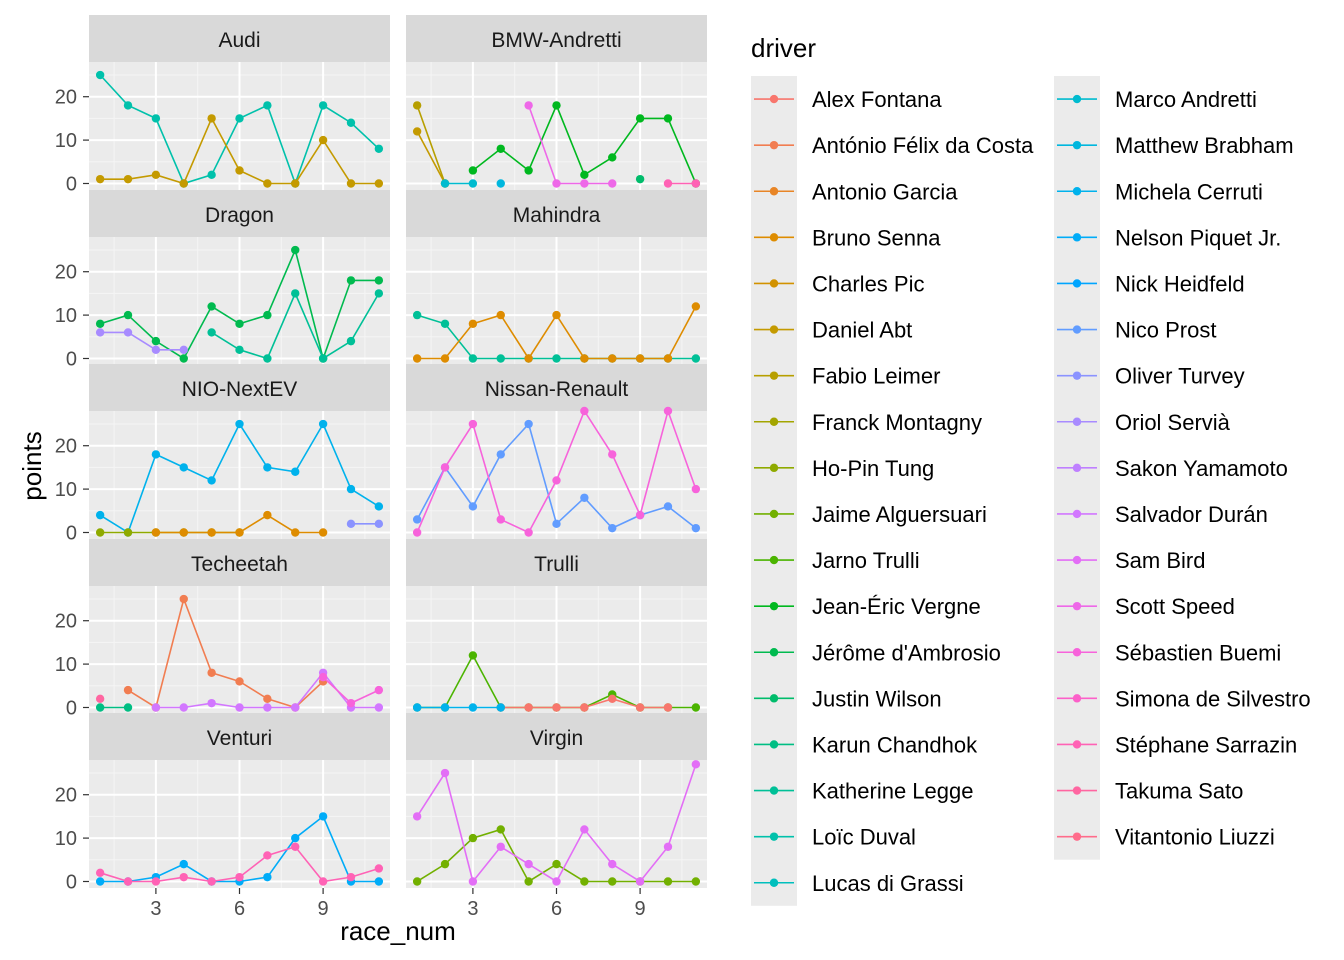 The height and width of the screenshot is (960, 1344). I want to click on legend-item: Jarno Trulli, so click(837, 560).